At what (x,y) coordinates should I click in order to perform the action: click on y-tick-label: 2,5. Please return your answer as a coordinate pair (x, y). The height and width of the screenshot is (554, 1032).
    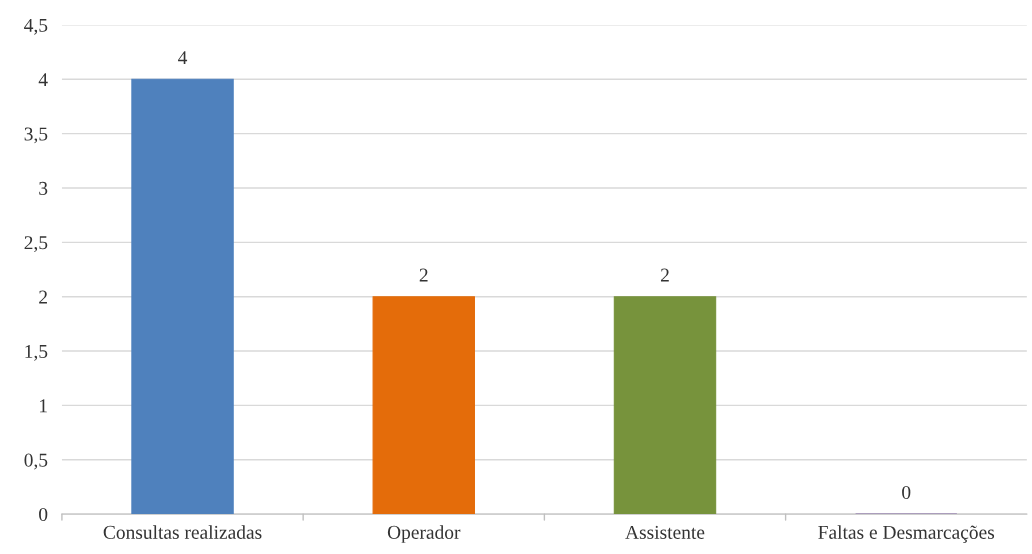
    Looking at the image, I should click on (36, 244).